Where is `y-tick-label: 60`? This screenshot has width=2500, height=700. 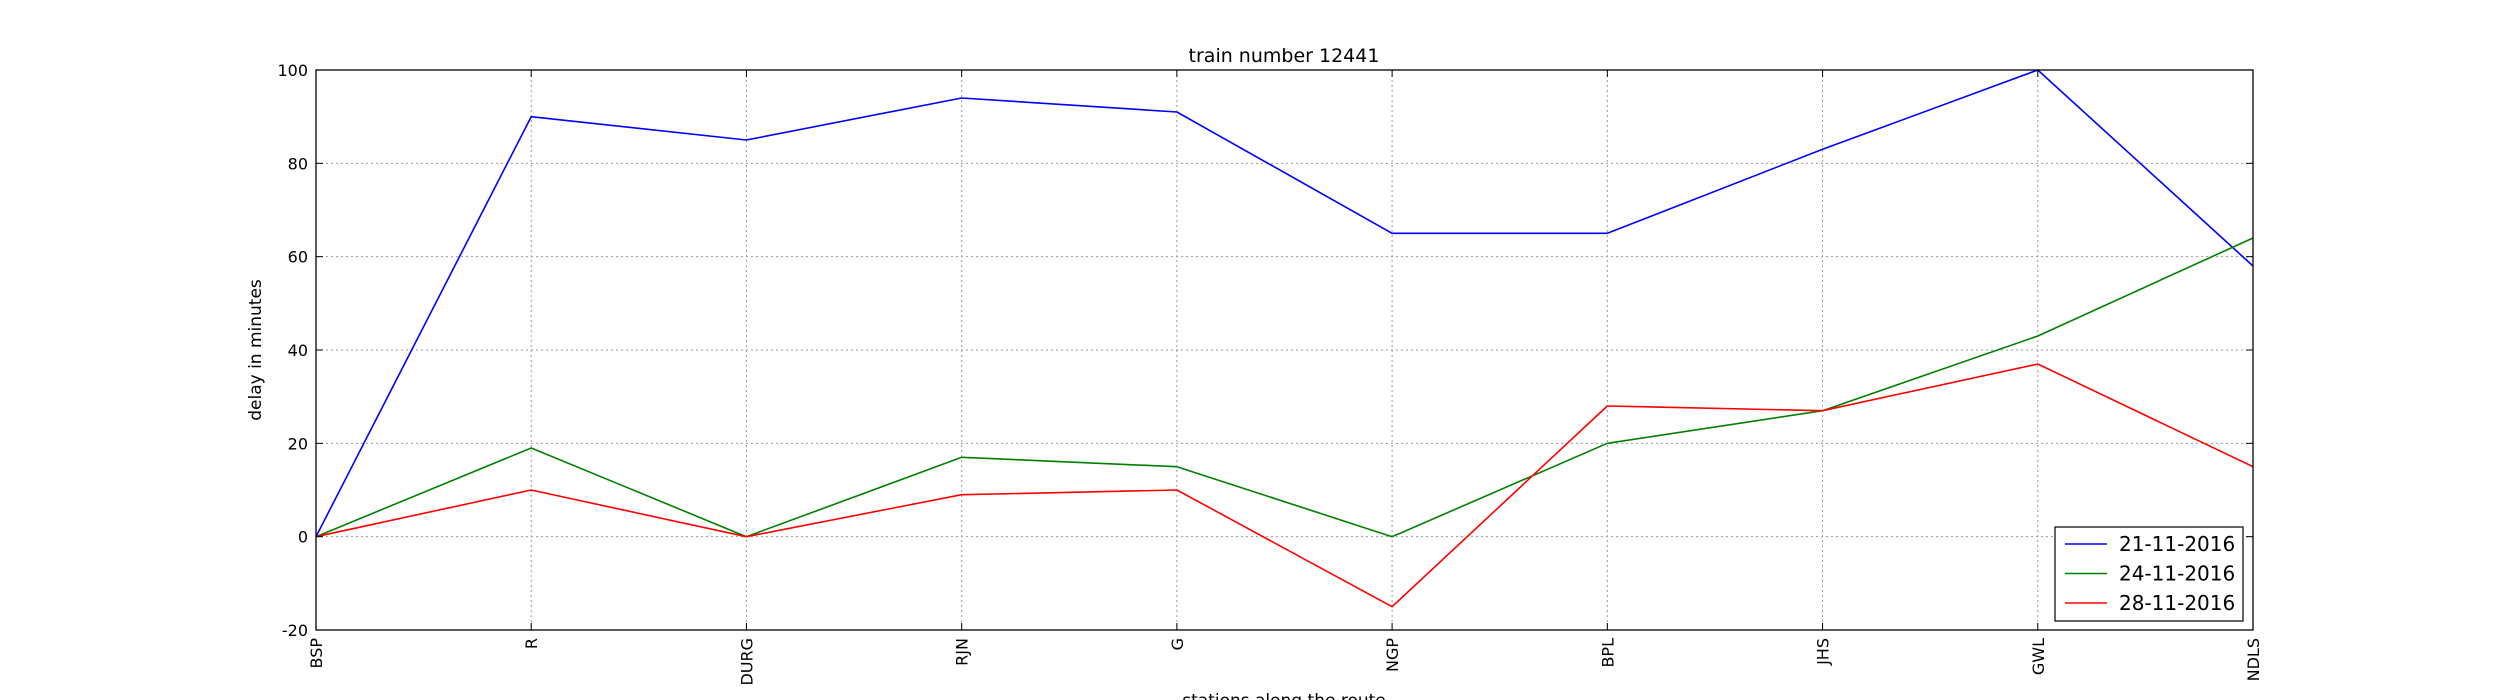 y-tick-label: 60 is located at coordinates (298, 257).